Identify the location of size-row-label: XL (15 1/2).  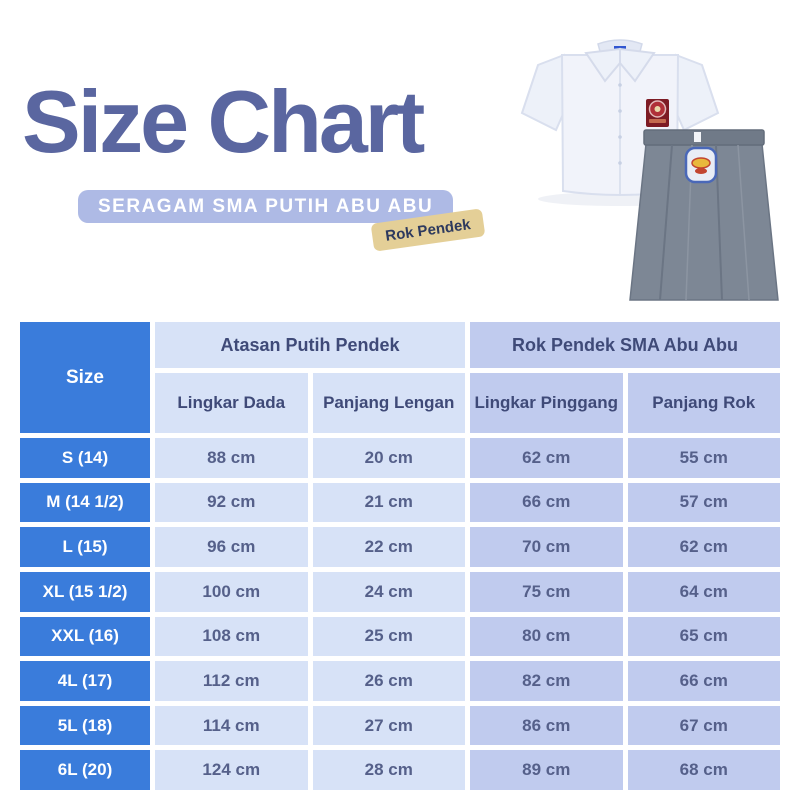
(85, 591).